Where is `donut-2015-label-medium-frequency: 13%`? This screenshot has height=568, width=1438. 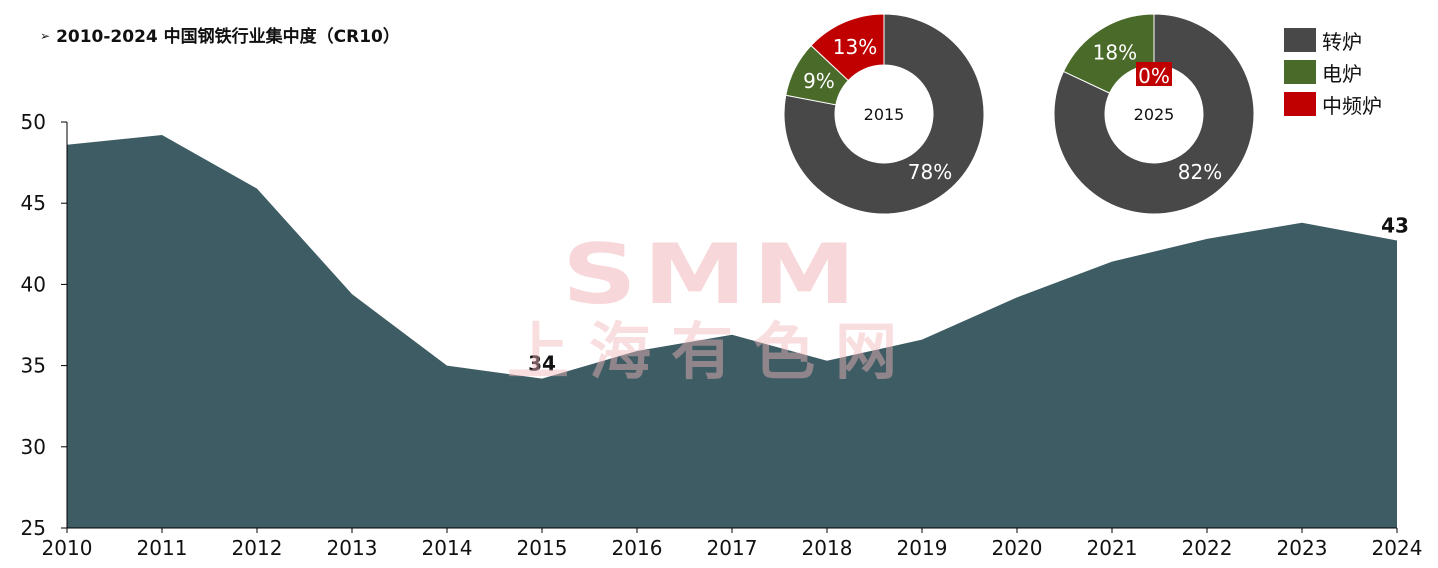
donut-2015-label-medium-frequency: 13% is located at coordinates (855, 47).